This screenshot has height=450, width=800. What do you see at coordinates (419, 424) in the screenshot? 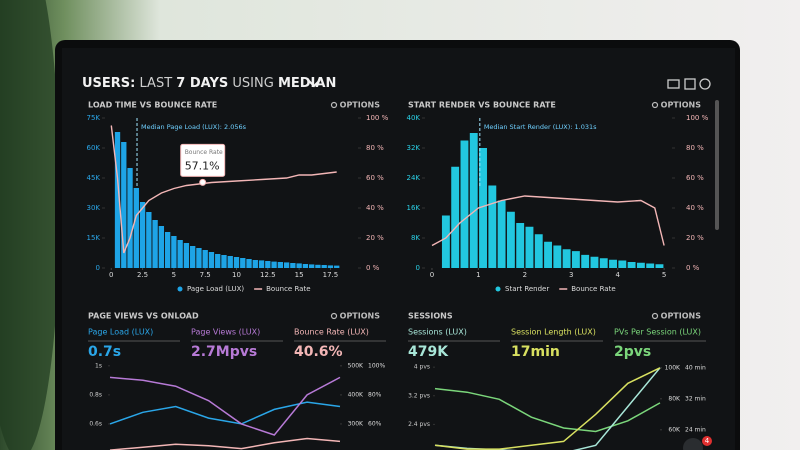
I see `y-tick-label: 2.4 pvs` at bounding box center [419, 424].